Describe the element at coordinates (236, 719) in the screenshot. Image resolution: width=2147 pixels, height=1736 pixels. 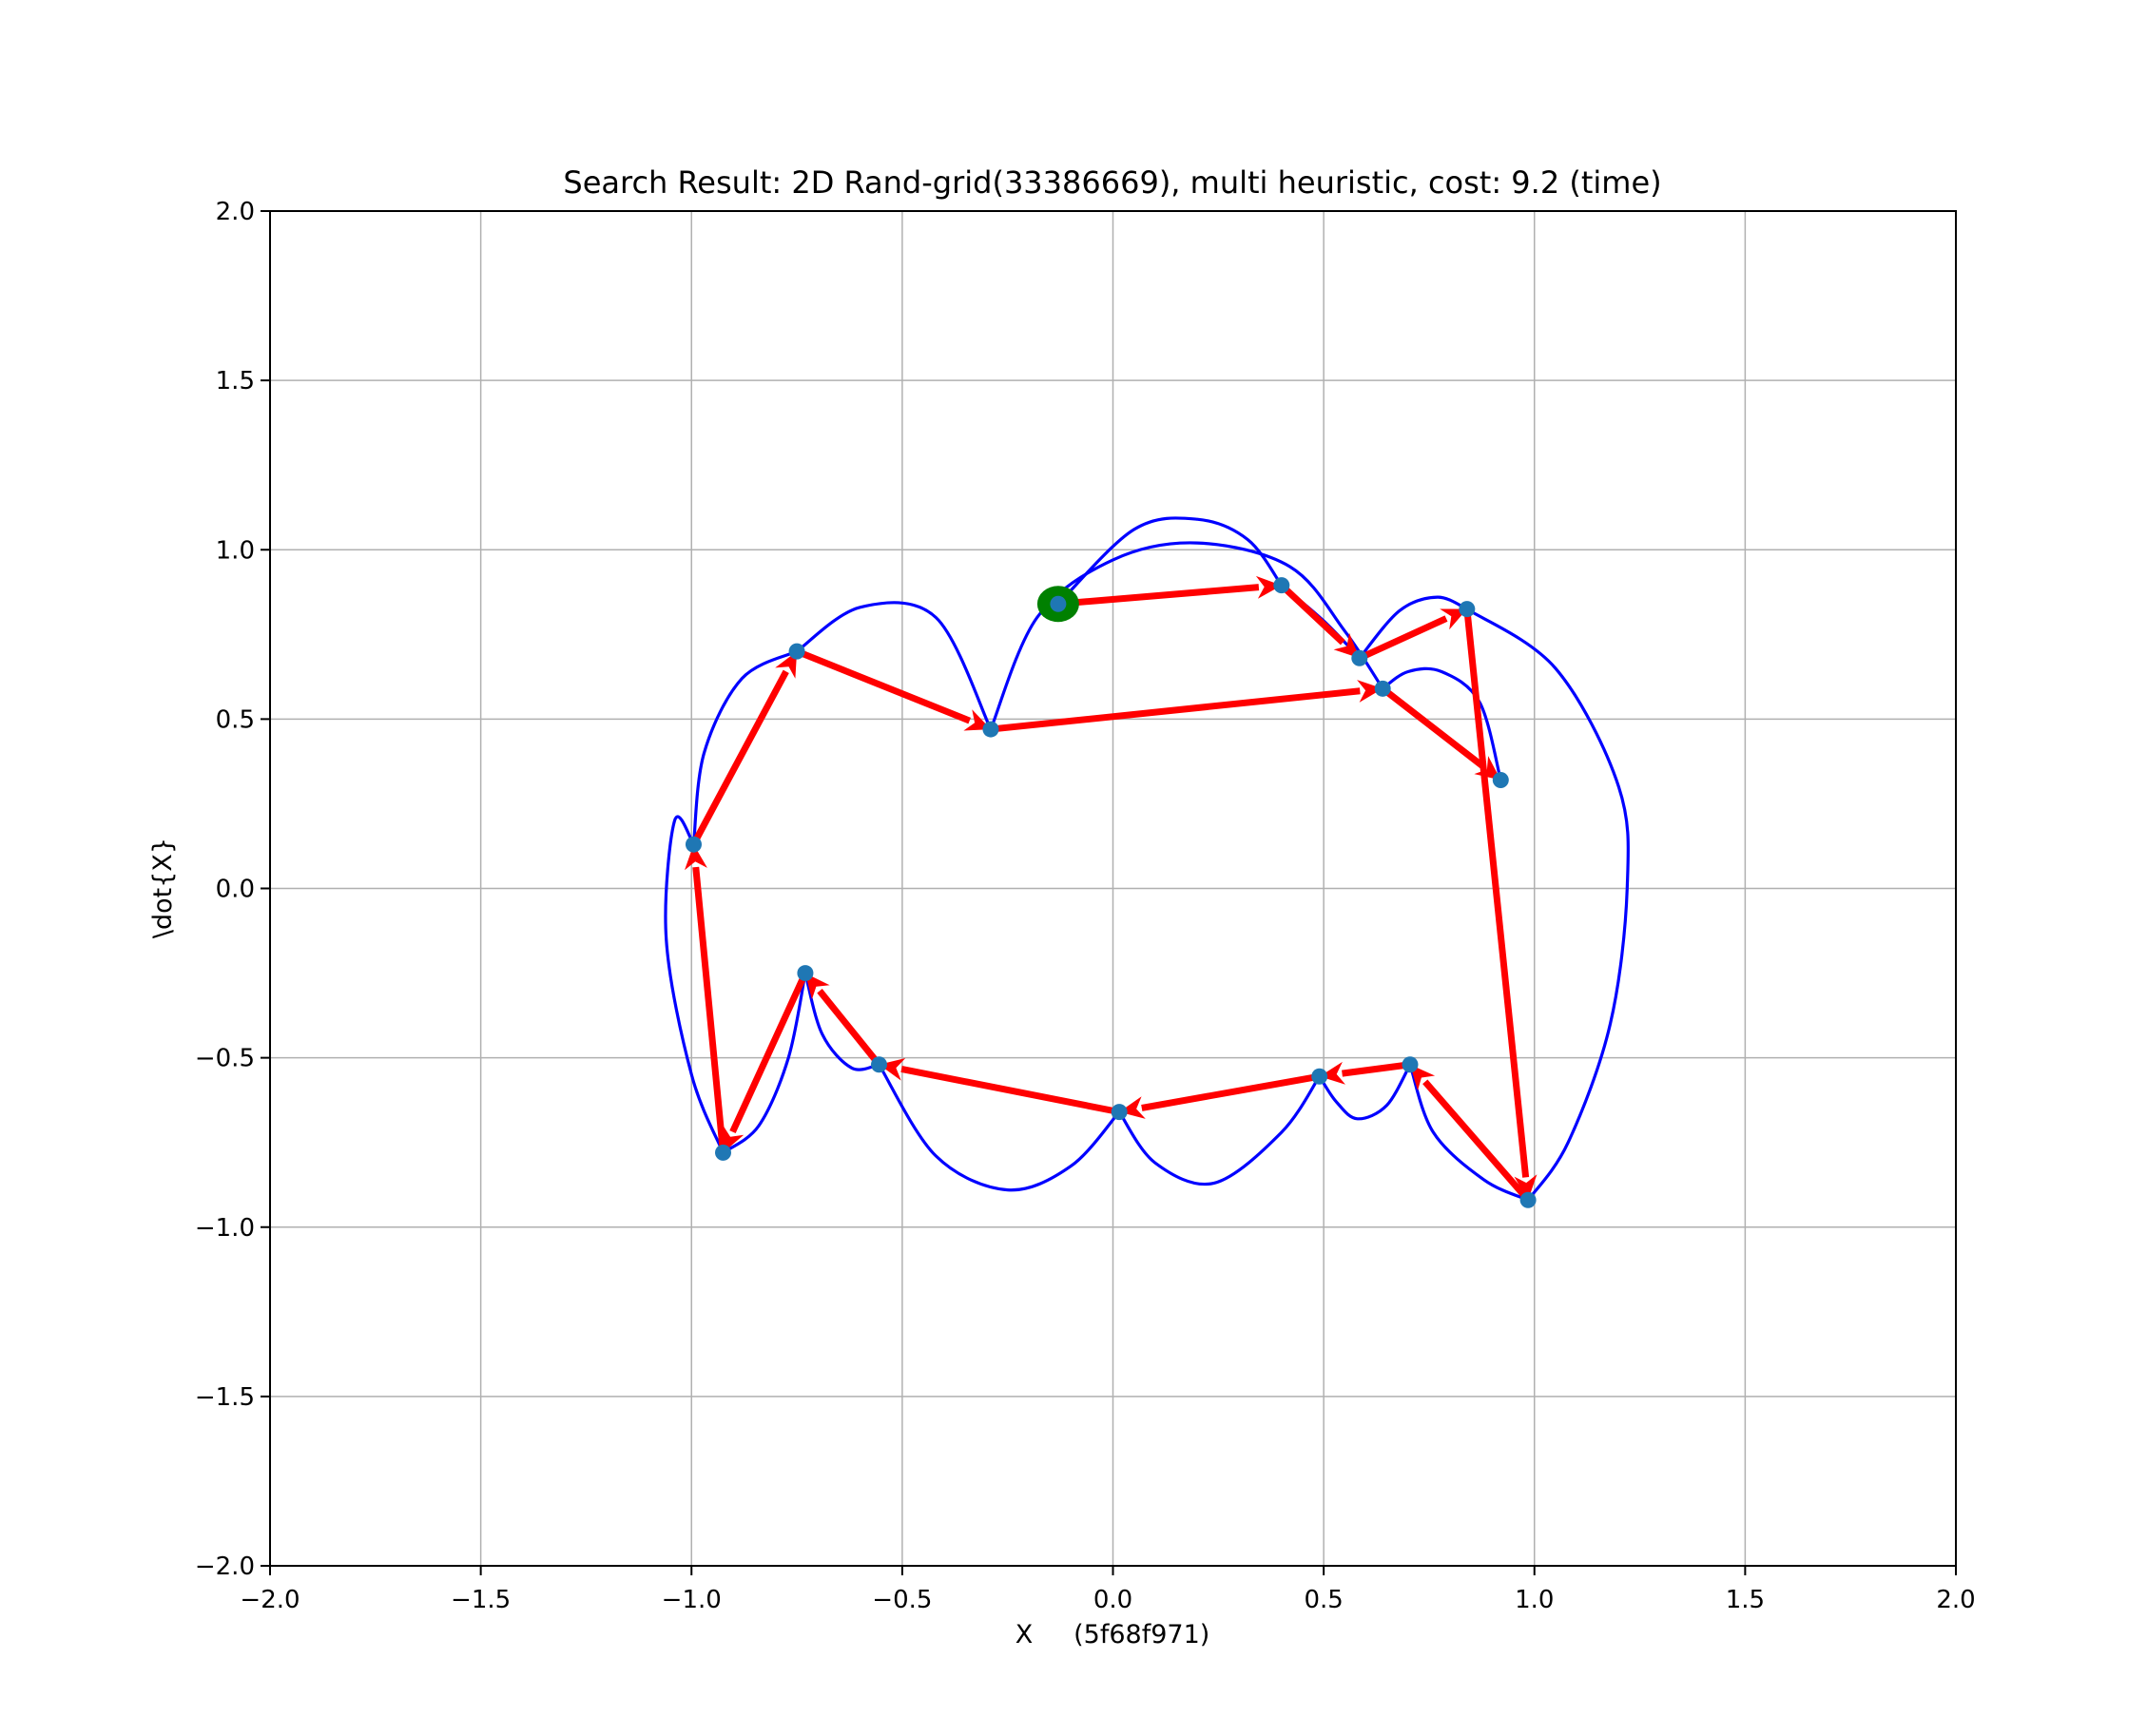
I see `y-tick-label: 0.5` at that location.